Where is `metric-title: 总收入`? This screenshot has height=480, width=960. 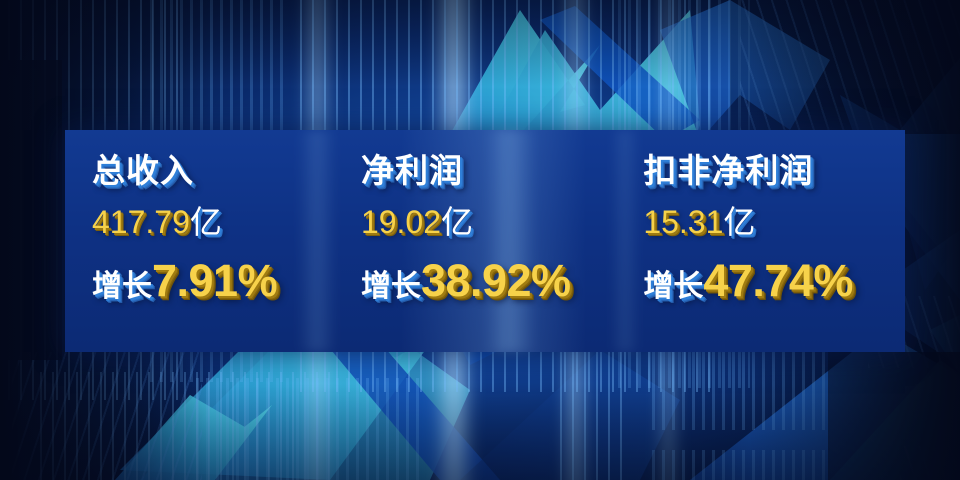 metric-title: 总收入 is located at coordinates (143, 170).